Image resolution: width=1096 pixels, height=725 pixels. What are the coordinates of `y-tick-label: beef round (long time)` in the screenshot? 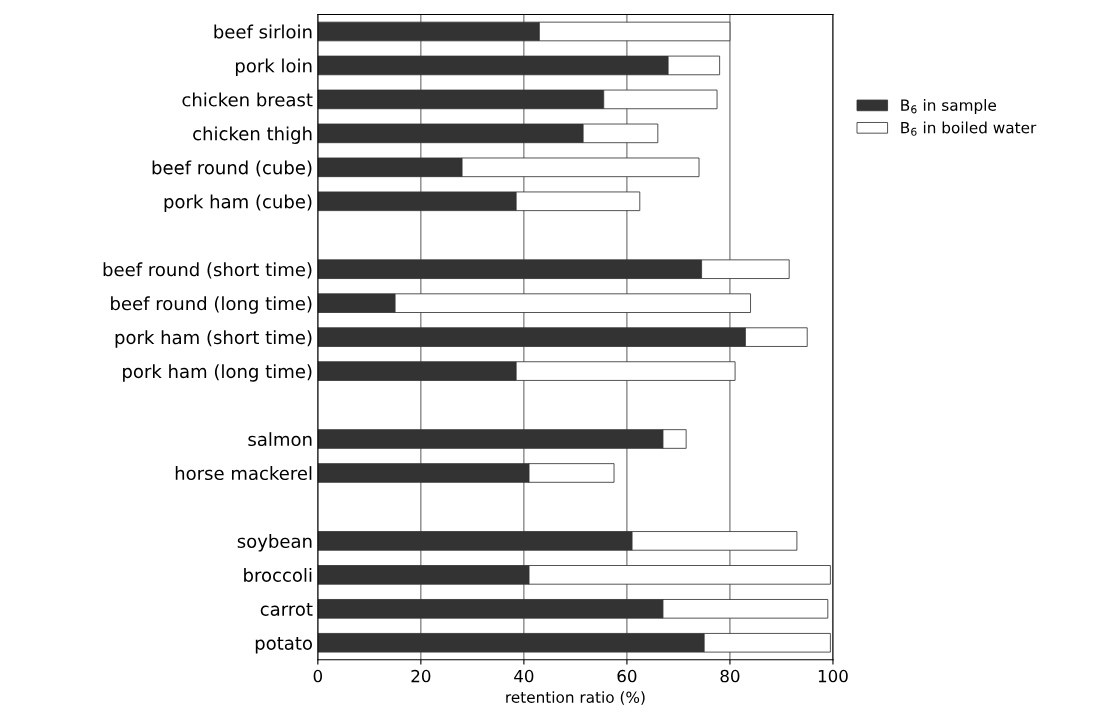 It's located at (211, 305).